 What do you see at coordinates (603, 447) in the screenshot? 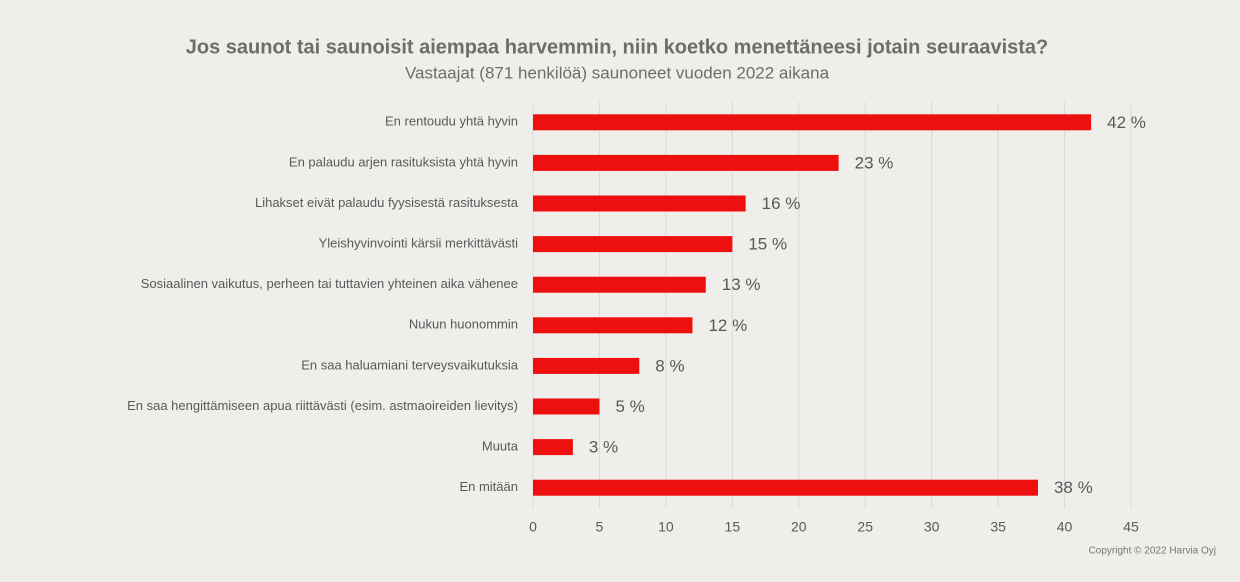
I see `value-label: 3 %` at bounding box center [603, 447].